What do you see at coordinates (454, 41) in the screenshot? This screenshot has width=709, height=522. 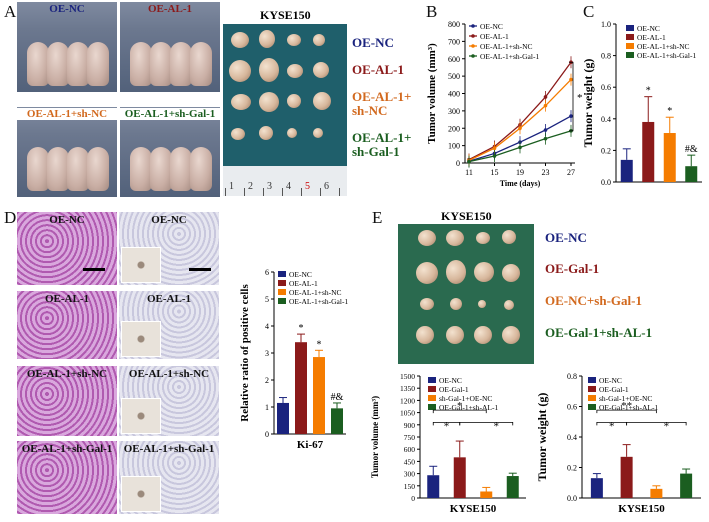 I see `y-tick-label: 700` at bounding box center [454, 41].